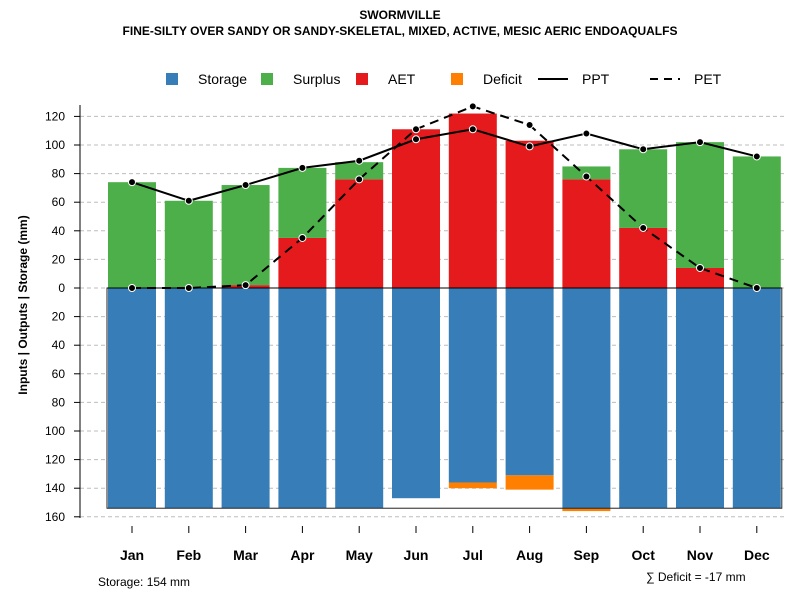  Describe the element at coordinates (359, 555) in the screenshot. I see `x-tick-label: May` at that location.